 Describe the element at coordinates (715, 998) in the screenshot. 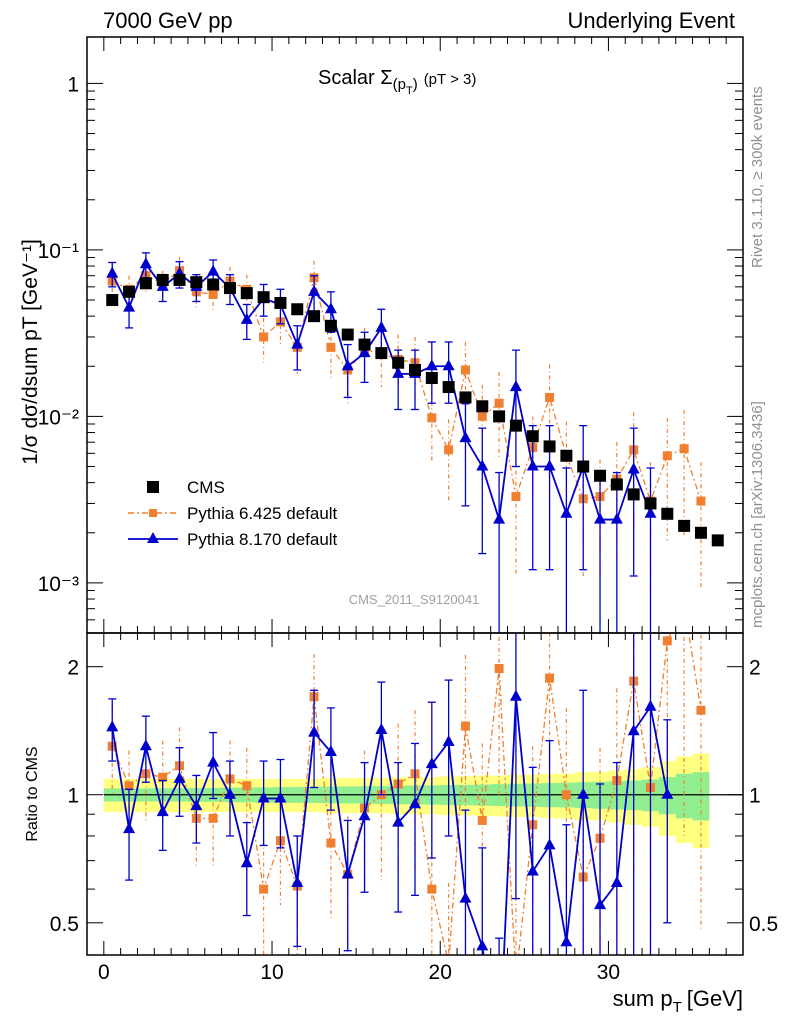

I see `xlabel-unit: [GeV]` at that location.